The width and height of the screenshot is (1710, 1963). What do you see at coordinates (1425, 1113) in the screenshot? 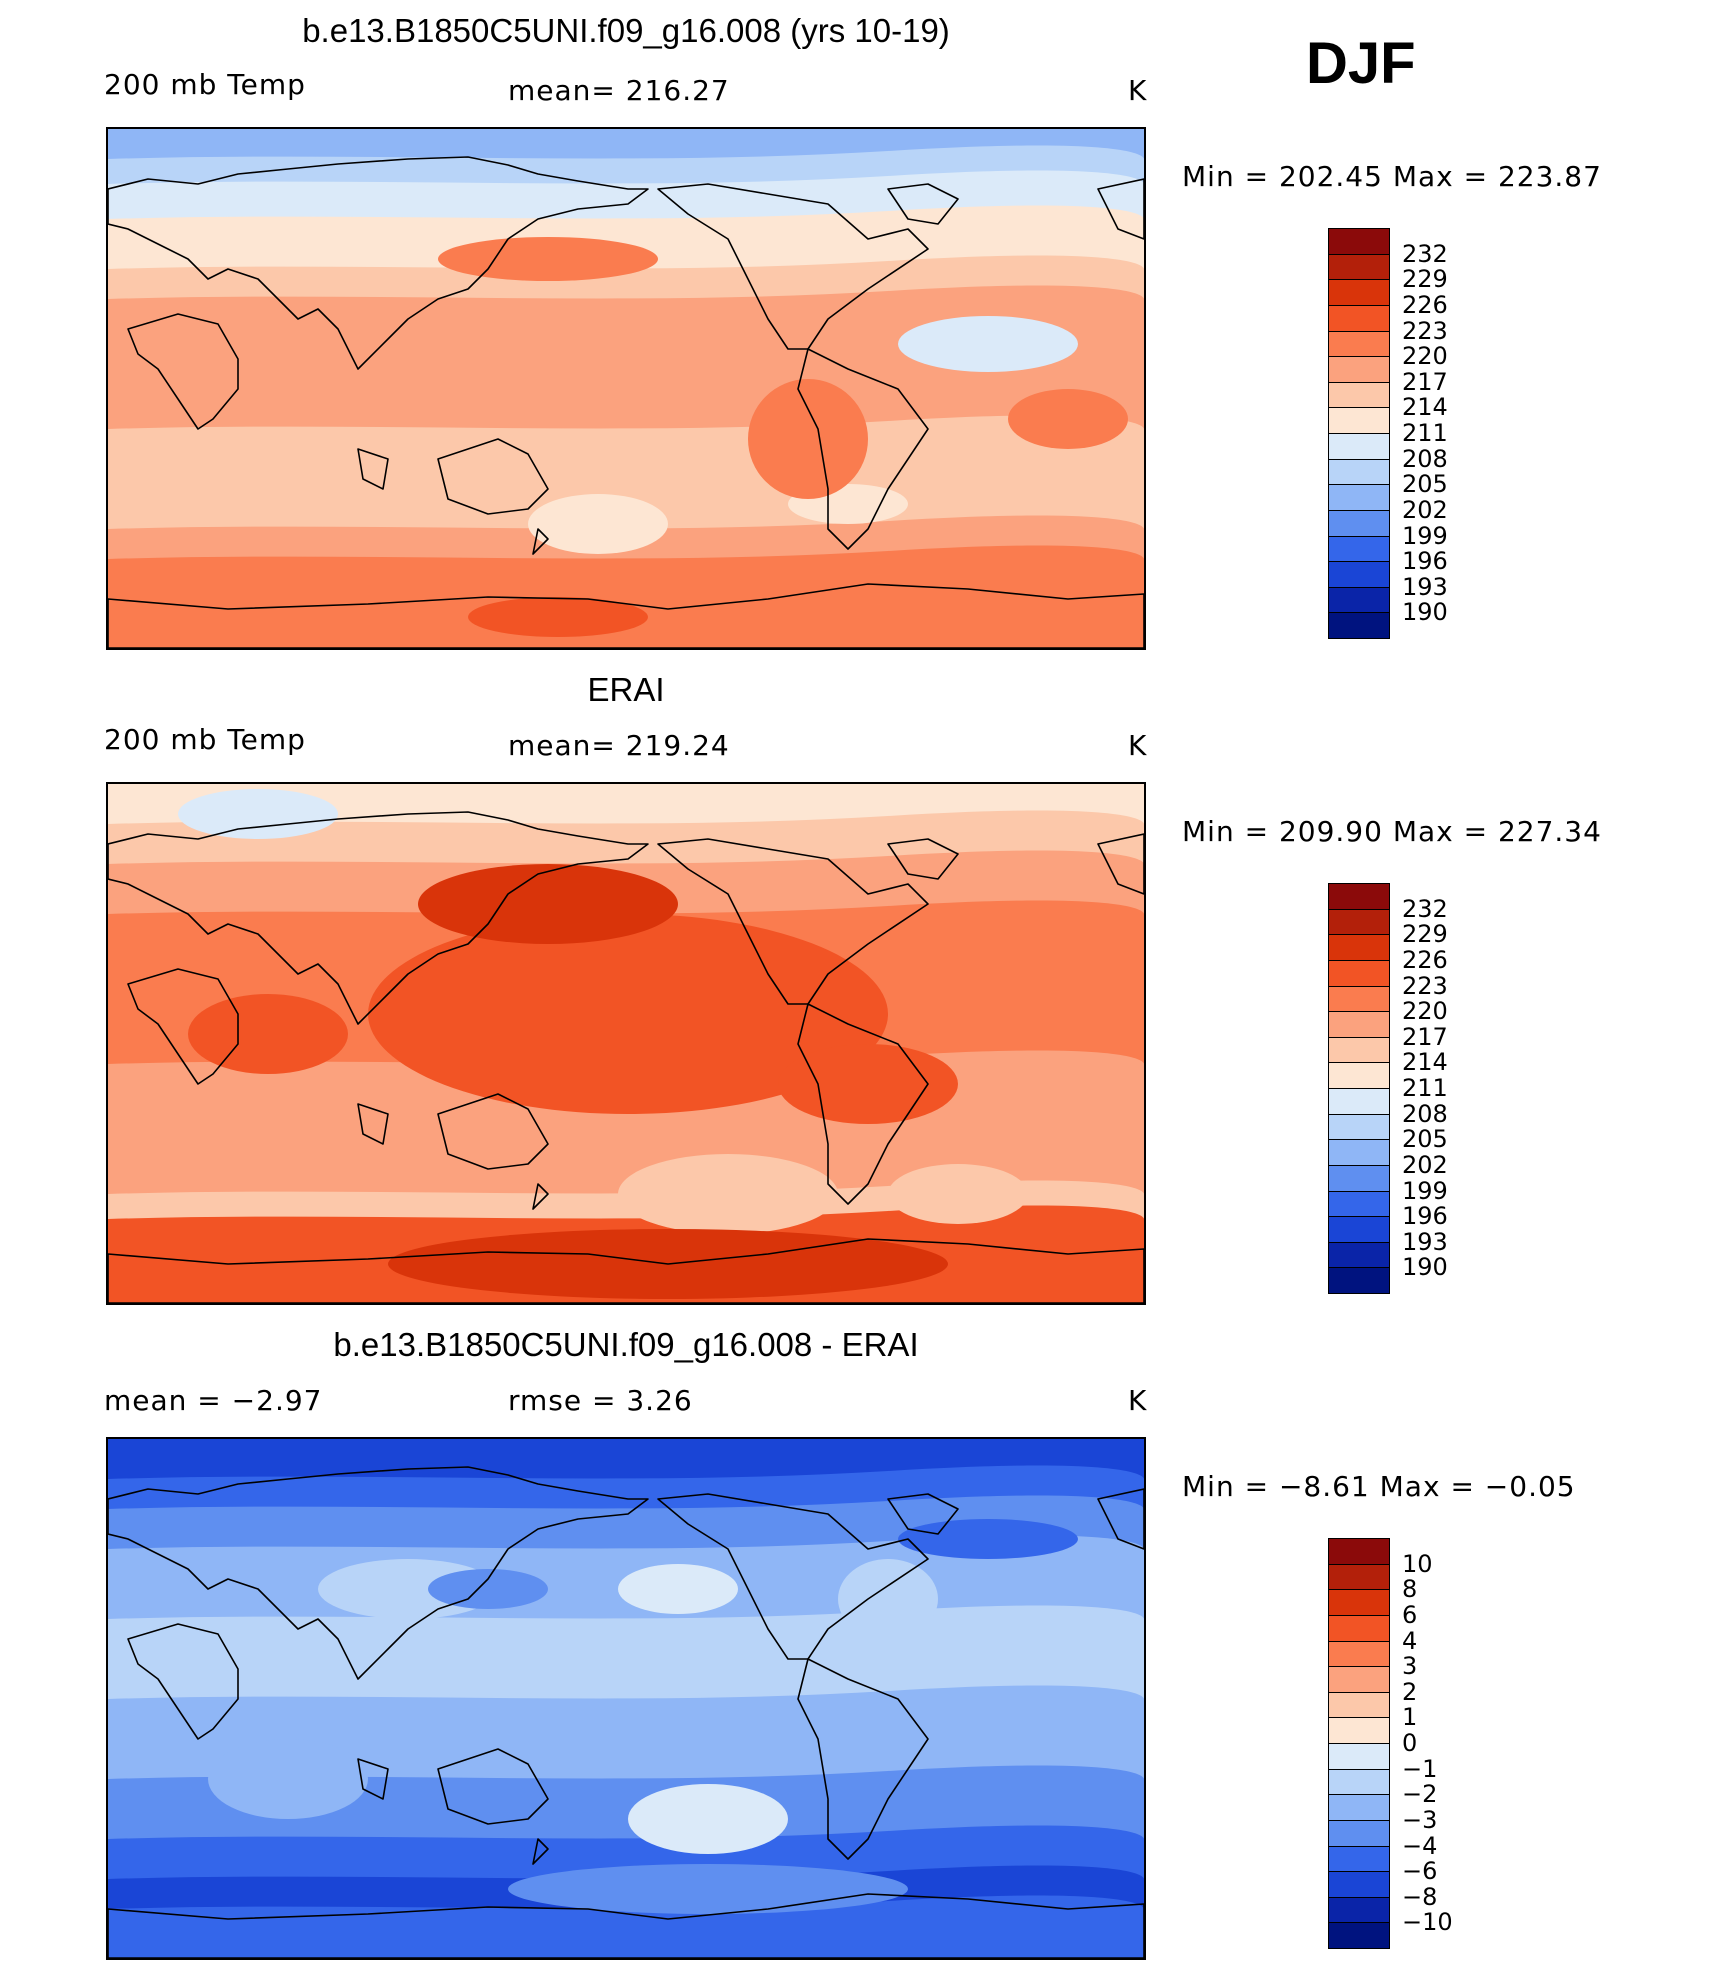
I see `colorbar-label: 208` at bounding box center [1425, 1113].